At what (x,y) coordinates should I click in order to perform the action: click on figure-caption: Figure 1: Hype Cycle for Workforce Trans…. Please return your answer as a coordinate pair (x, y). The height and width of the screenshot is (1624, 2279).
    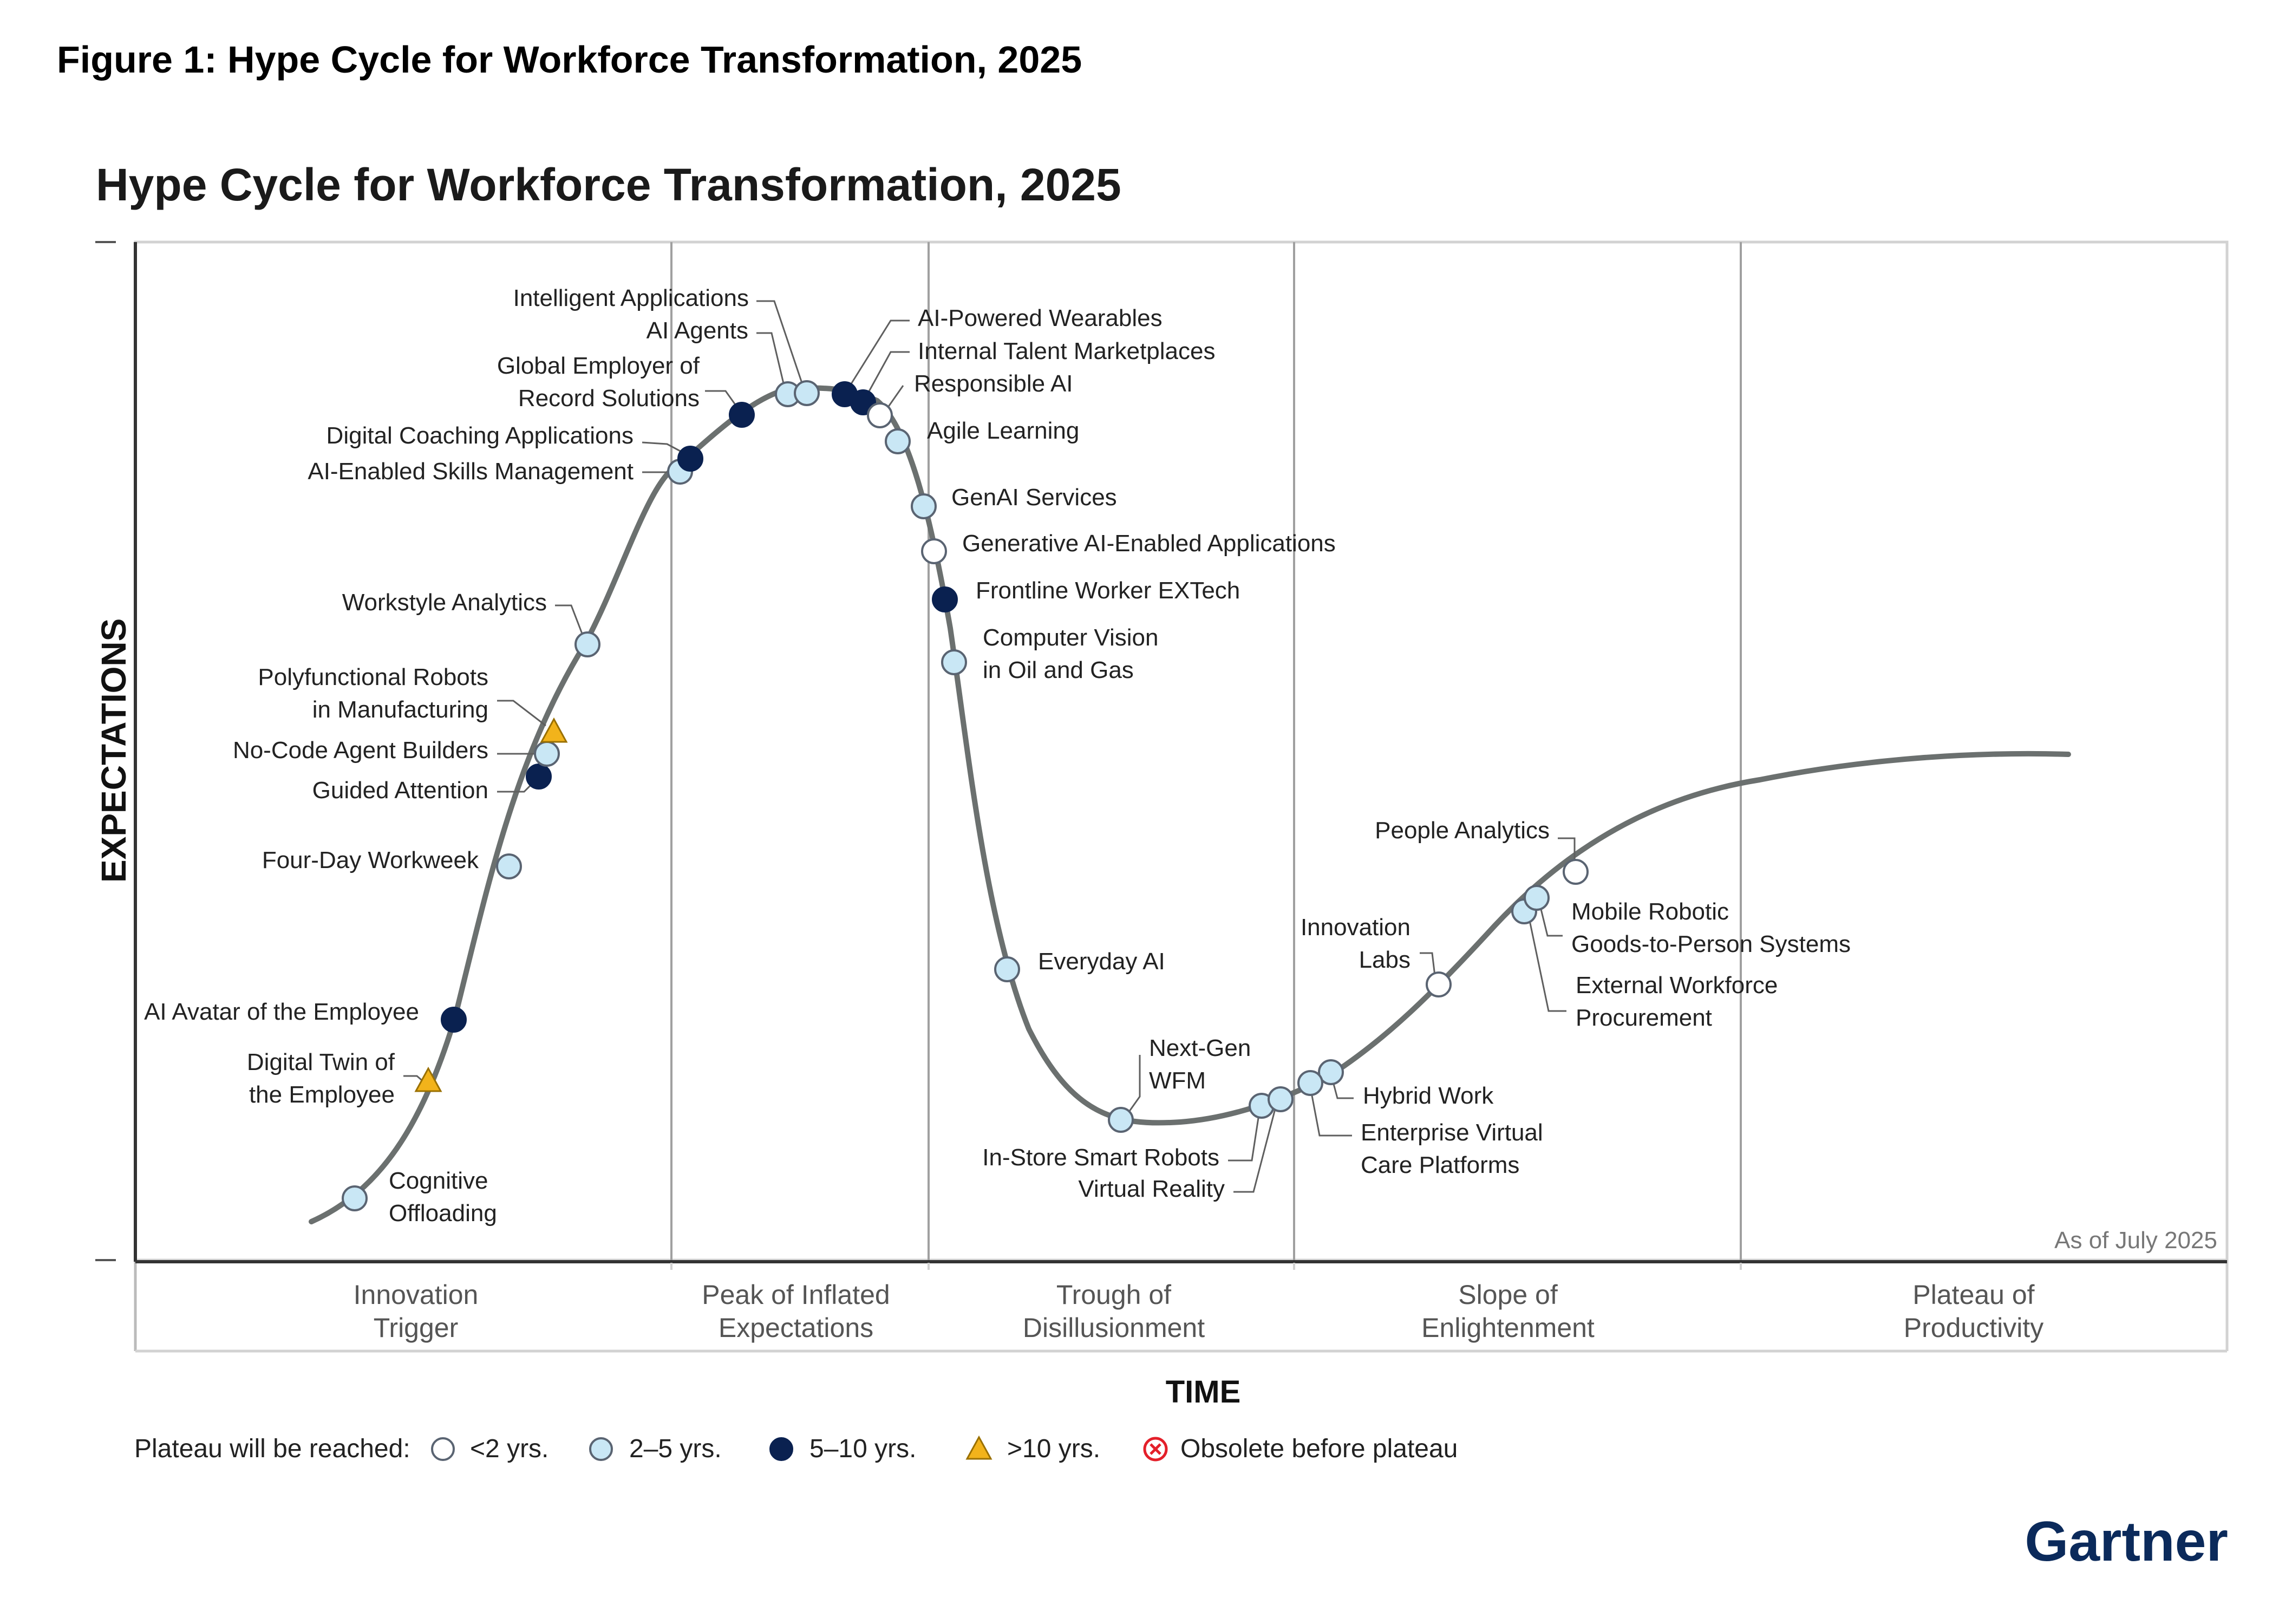
    Looking at the image, I should click on (569, 59).